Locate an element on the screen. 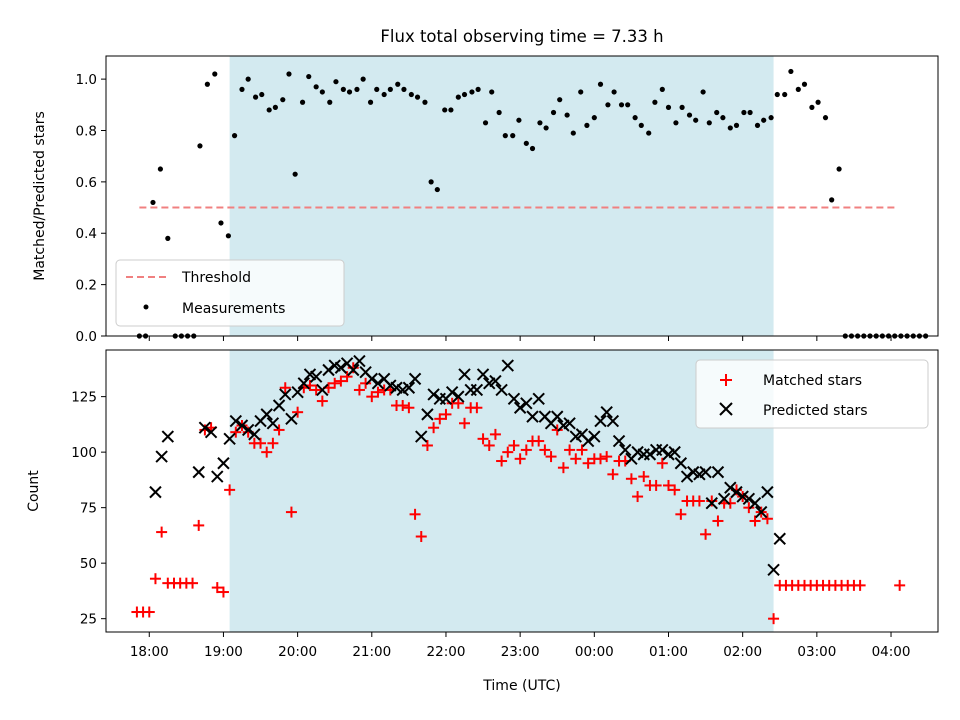  bottom-y-tick-label: 50 is located at coordinates (88, 564).